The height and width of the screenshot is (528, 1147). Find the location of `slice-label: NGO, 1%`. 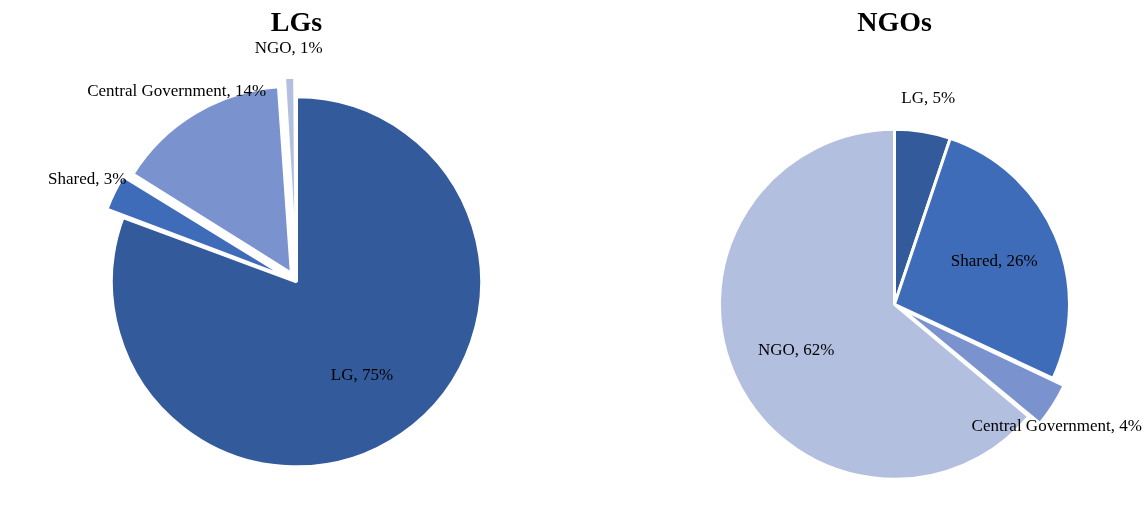

slice-label: NGO, 1% is located at coordinates (288, 48).